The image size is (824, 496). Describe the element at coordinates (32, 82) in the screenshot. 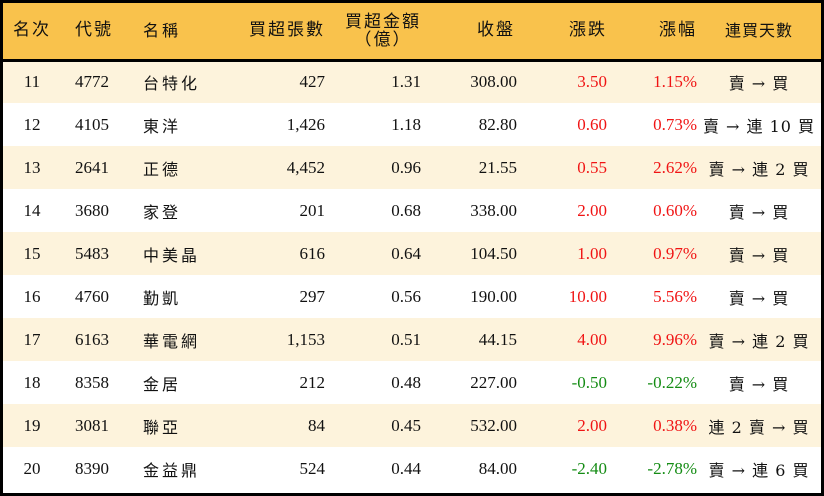

I see `cell-rank: 11` at that location.